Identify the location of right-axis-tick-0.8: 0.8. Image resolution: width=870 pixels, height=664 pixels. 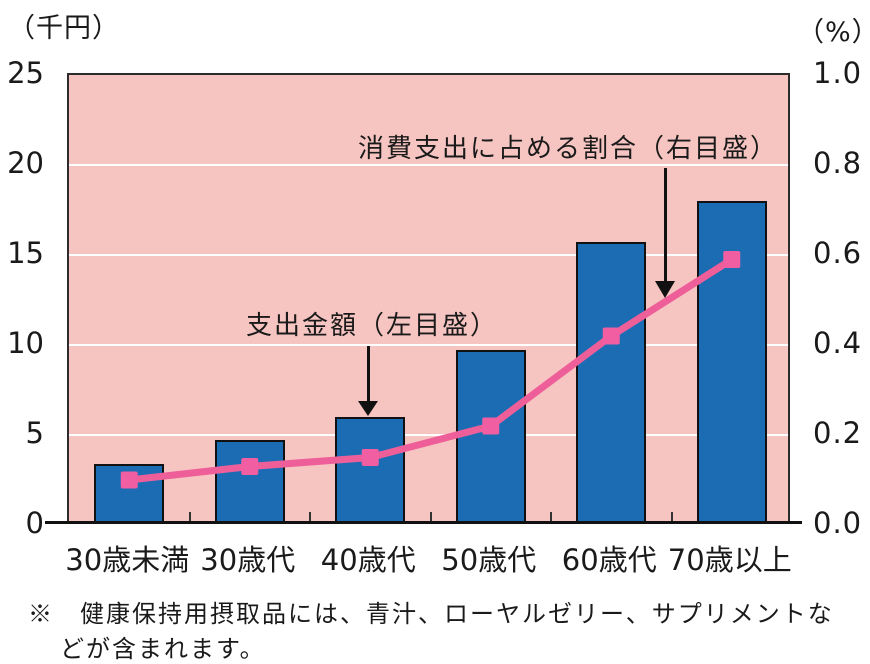
(838, 163).